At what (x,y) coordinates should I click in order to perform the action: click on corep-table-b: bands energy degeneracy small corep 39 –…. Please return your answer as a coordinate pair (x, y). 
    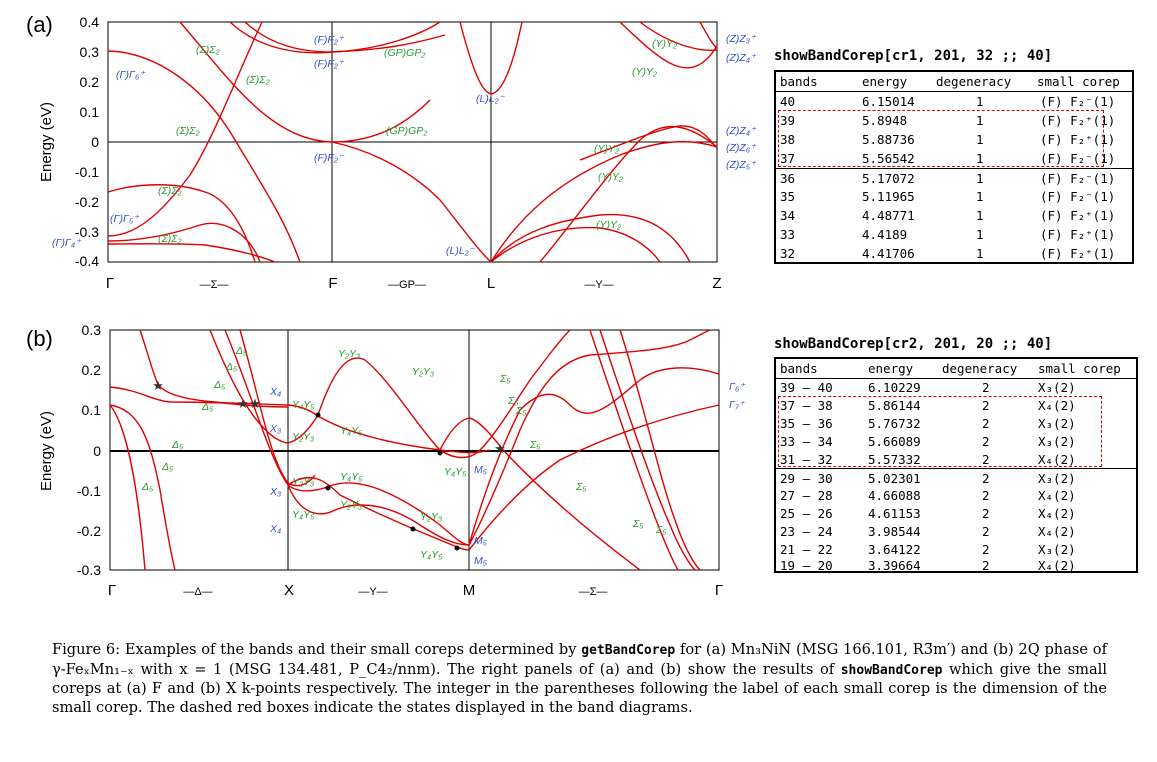
    Looking at the image, I should click on (956, 465).